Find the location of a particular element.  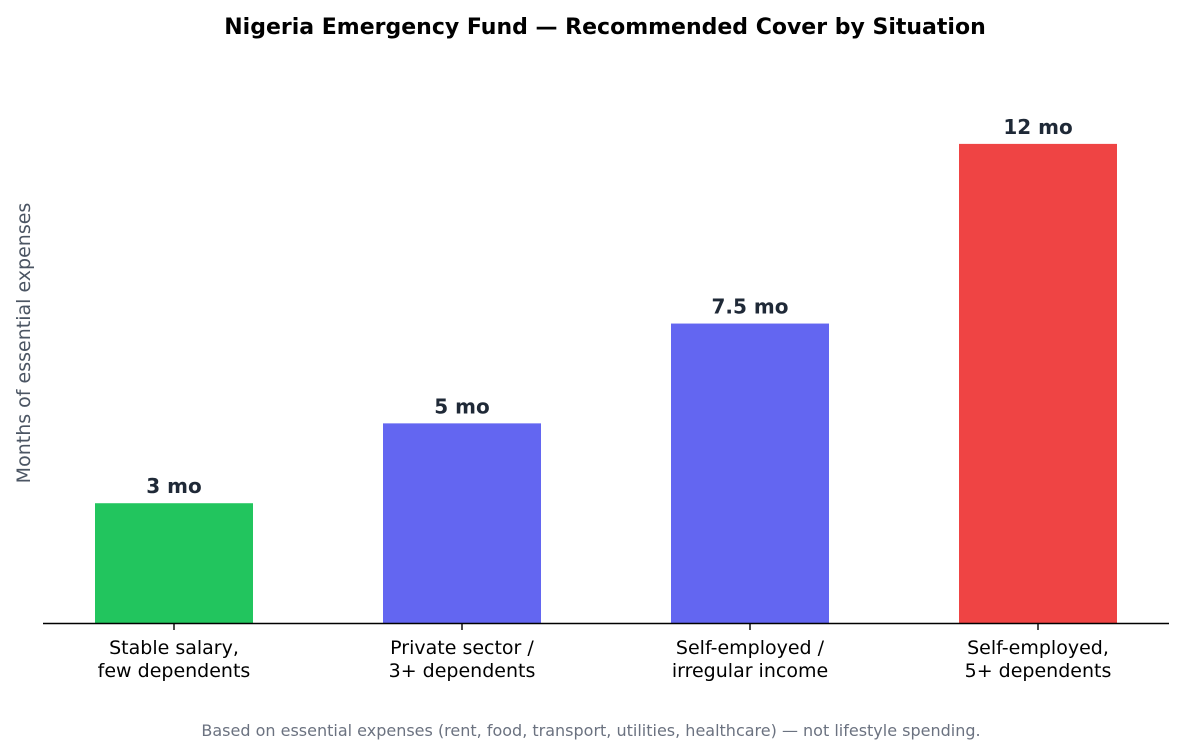

x-tick-label-4-line-2: 5+ dependents is located at coordinates (1038, 671).